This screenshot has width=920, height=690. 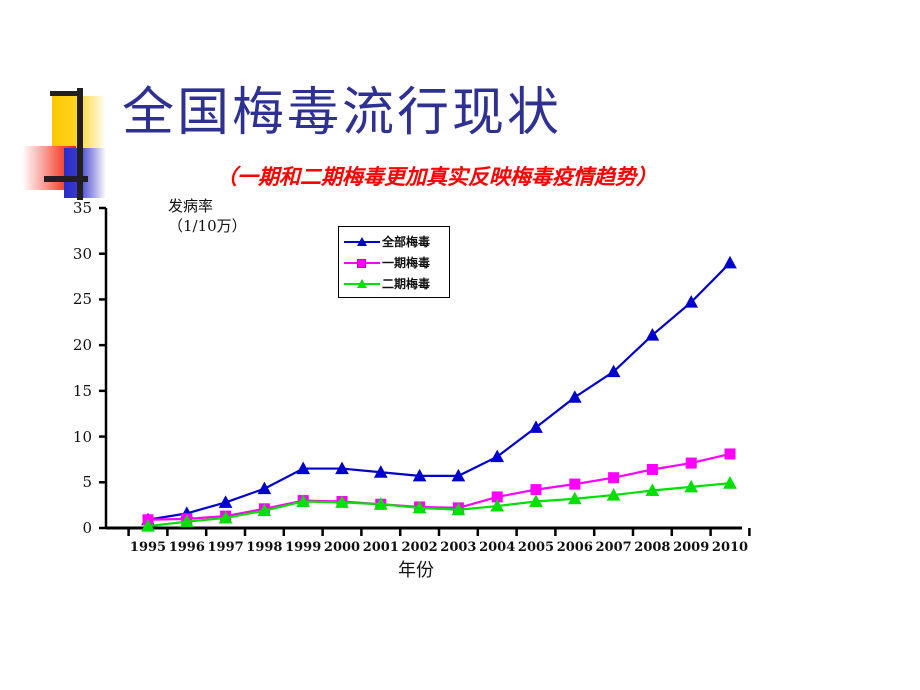 I want to click on x-axis-tick-label: 2006, so click(x=574, y=547).